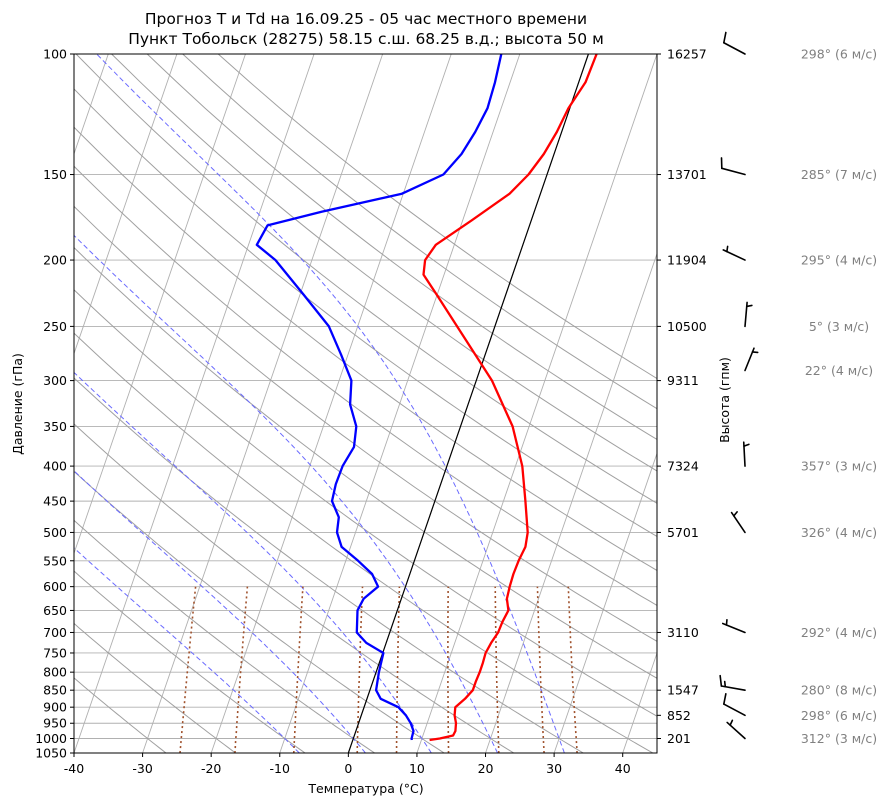  I want to click on pressure-tick-label: 850, so click(55, 690).